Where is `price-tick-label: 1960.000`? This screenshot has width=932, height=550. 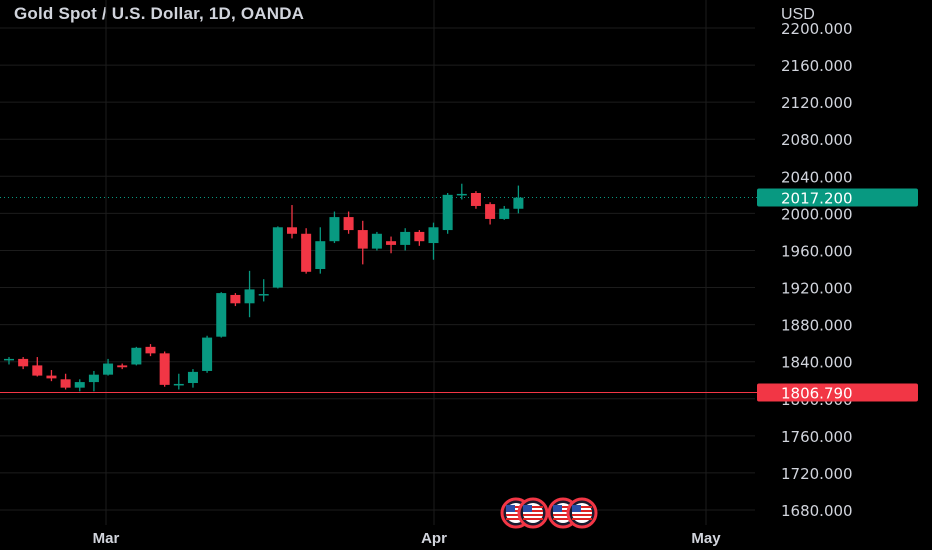
price-tick-label: 1960.000 is located at coordinates (817, 251).